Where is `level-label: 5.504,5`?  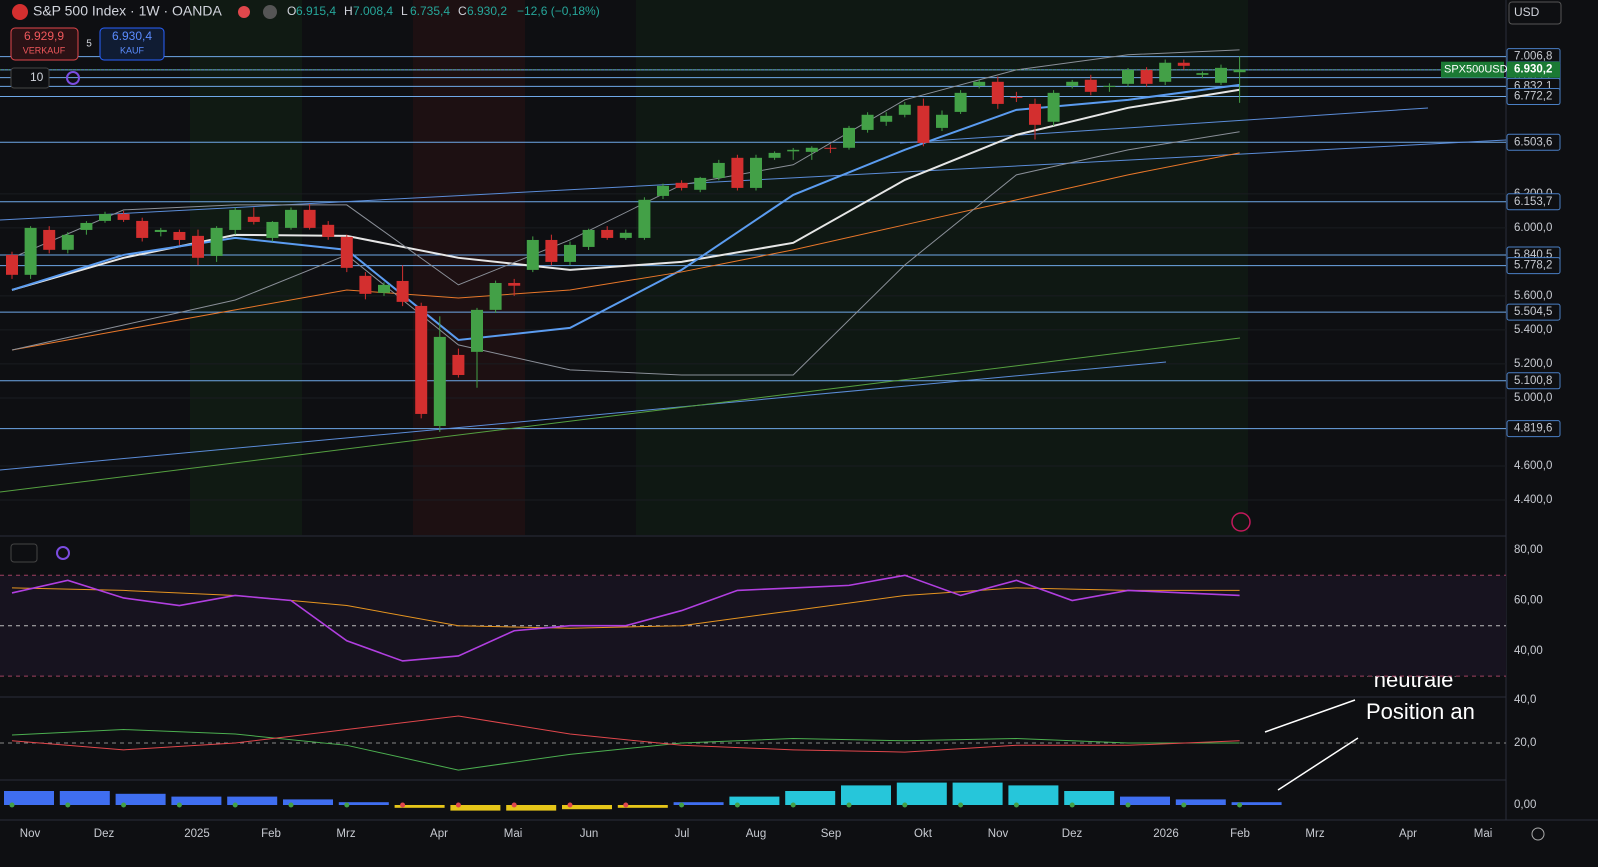
level-label: 5.504,5 is located at coordinates (1533, 312).